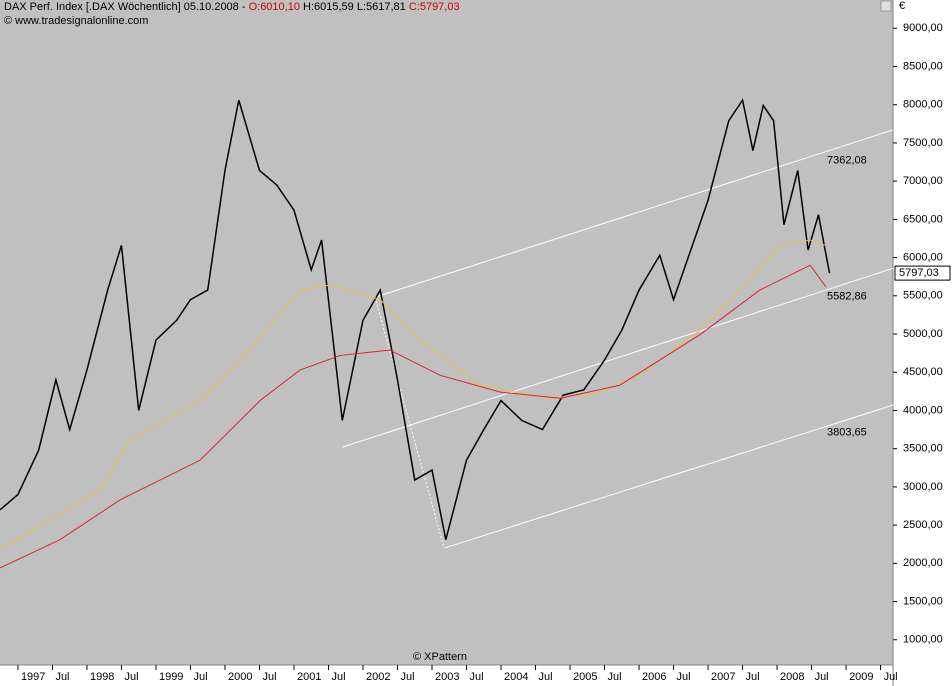 The width and height of the screenshot is (952, 686). What do you see at coordinates (240, 677) in the screenshot?
I see `x-tick-label: 2000` at bounding box center [240, 677].